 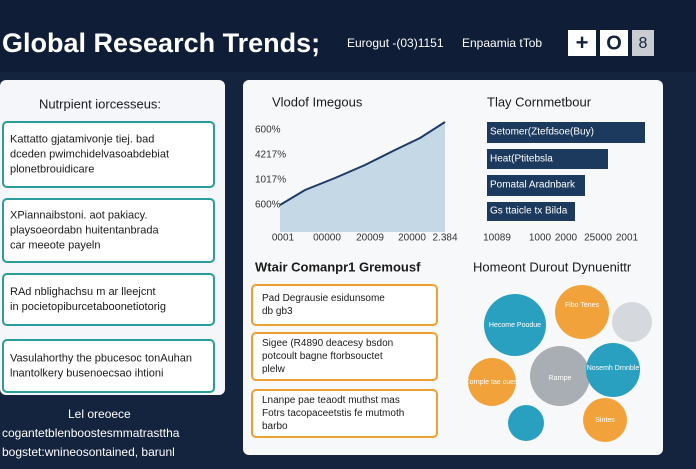 I want to click on bar-label: Gs ttaicle tx Bilda, so click(x=529, y=211).